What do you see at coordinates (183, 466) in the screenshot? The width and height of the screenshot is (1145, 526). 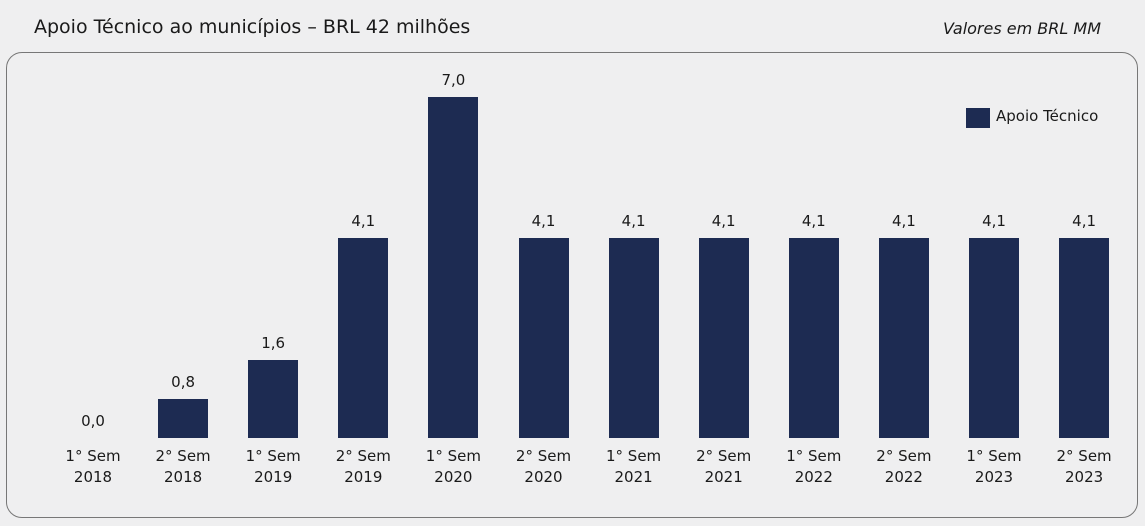 I see `x-tick-label: 2° Sem 2018` at bounding box center [183, 466].